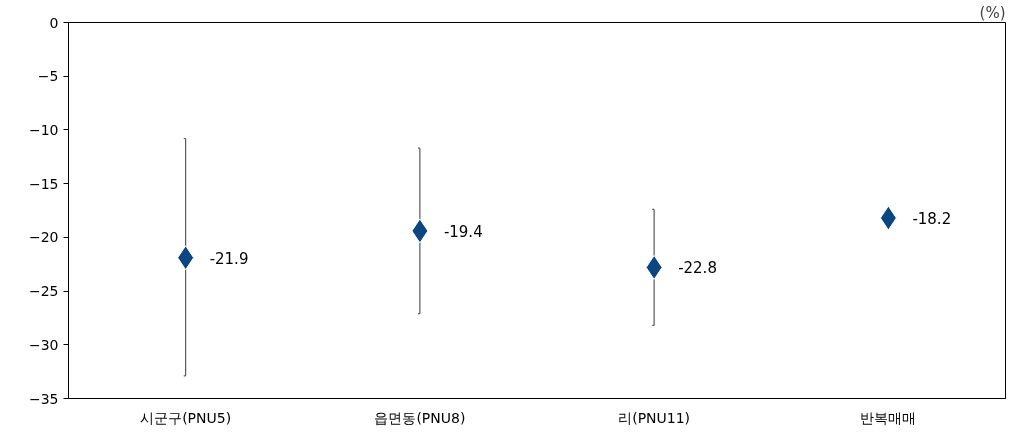  What do you see at coordinates (888, 417) in the screenshot?
I see `x-tick-label: 반복매매` at bounding box center [888, 417].